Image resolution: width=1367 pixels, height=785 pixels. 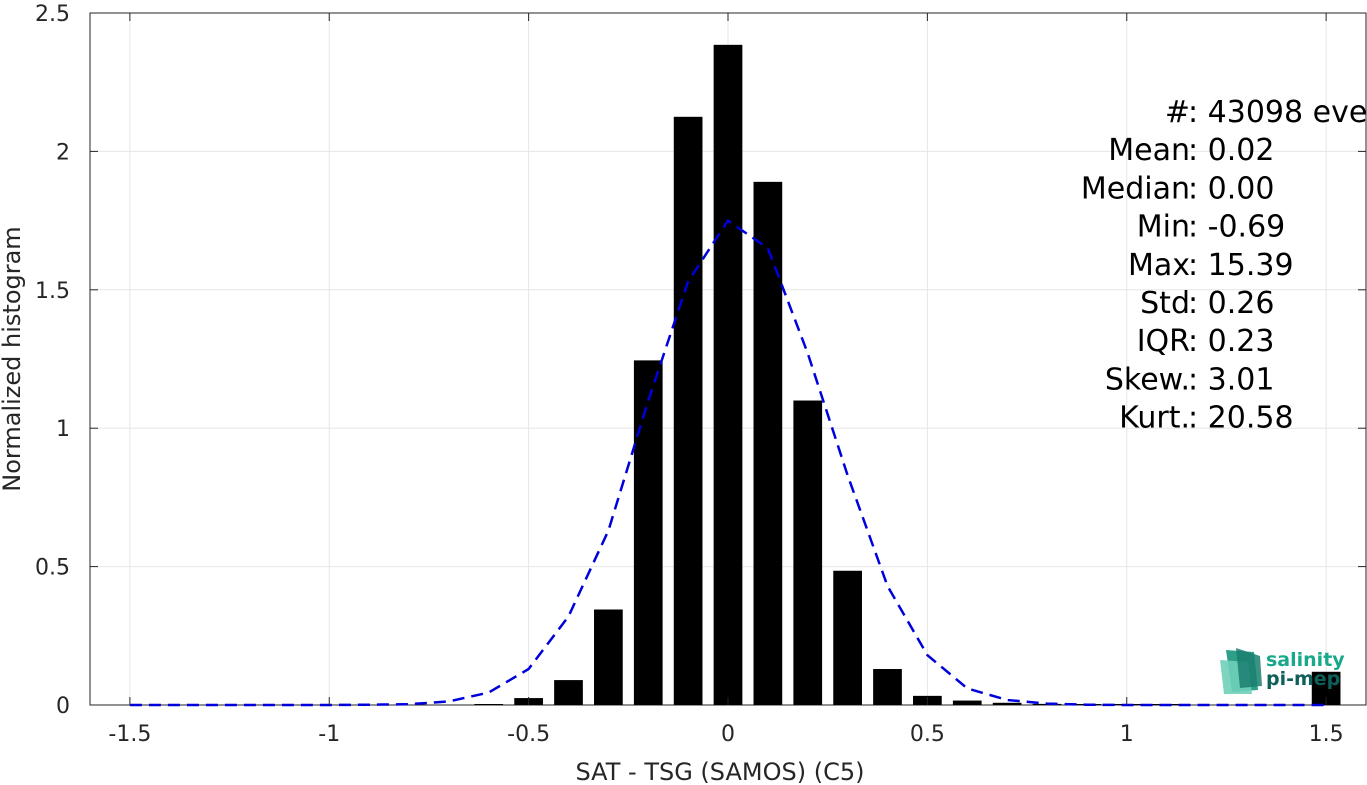 I want to click on stats-label: IQR, so click(x=1163, y=341).